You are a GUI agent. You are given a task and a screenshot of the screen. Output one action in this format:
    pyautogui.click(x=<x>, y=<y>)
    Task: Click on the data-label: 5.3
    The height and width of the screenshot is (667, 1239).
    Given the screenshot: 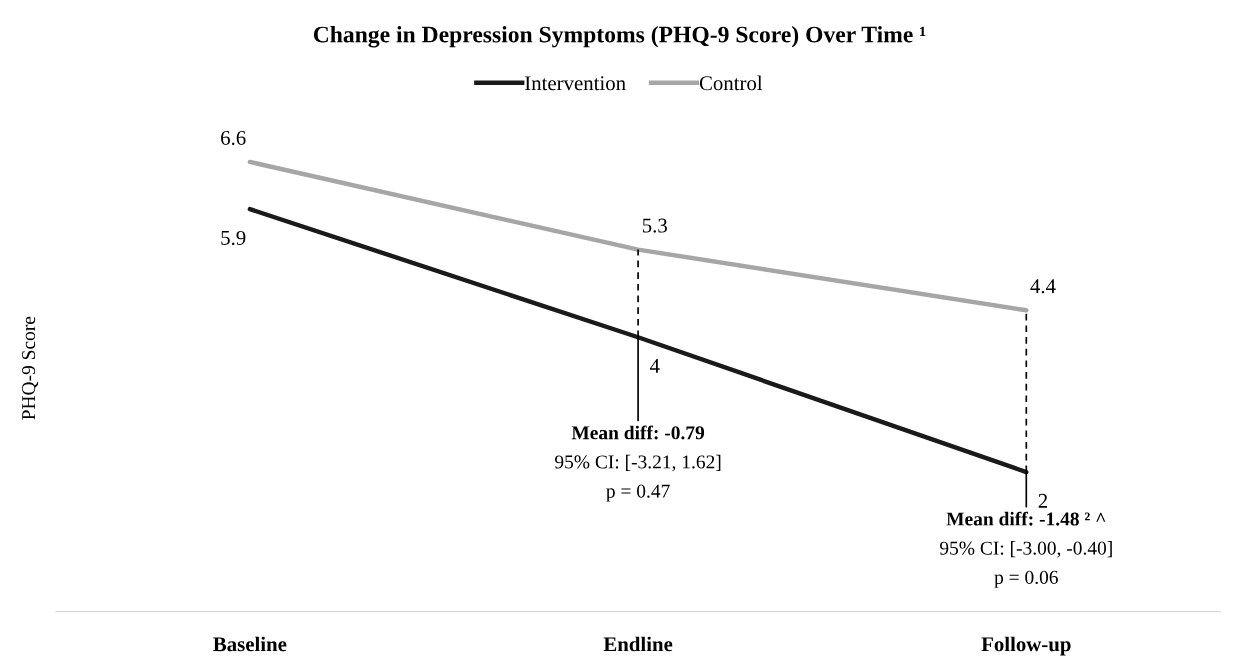 What is the action you would take?
    pyautogui.click(x=654, y=225)
    